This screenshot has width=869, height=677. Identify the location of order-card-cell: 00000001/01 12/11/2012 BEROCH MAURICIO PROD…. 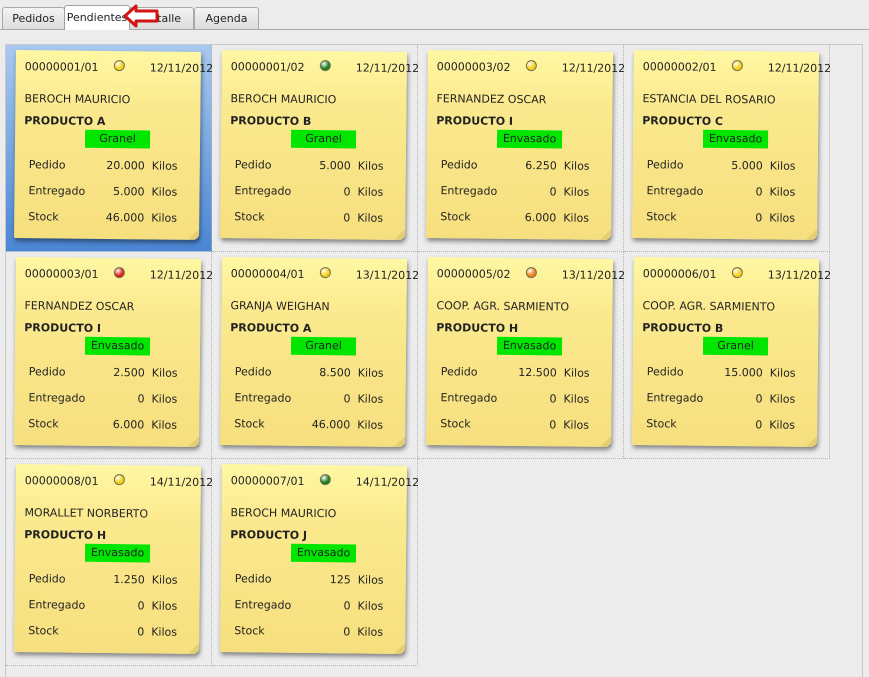
(109, 148).